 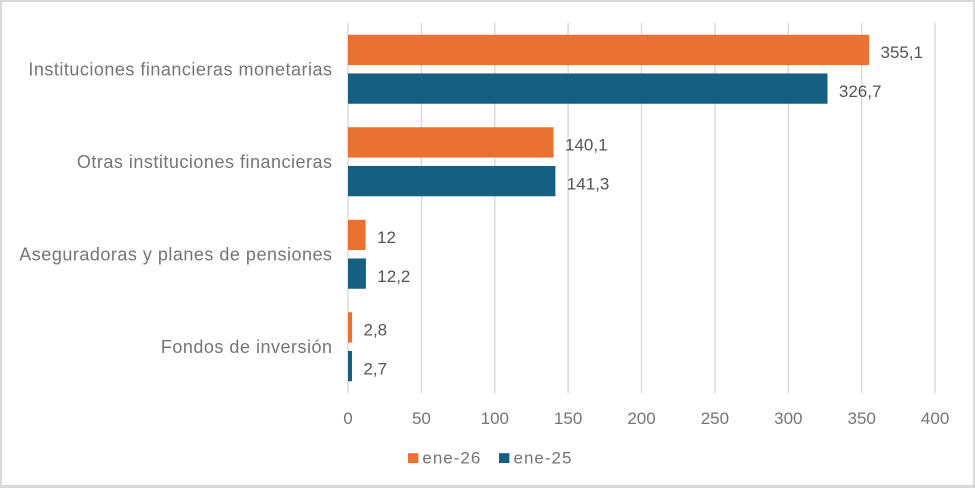 What do you see at coordinates (902, 52) in the screenshot?
I see `svg-text: 355,1` at bounding box center [902, 52].